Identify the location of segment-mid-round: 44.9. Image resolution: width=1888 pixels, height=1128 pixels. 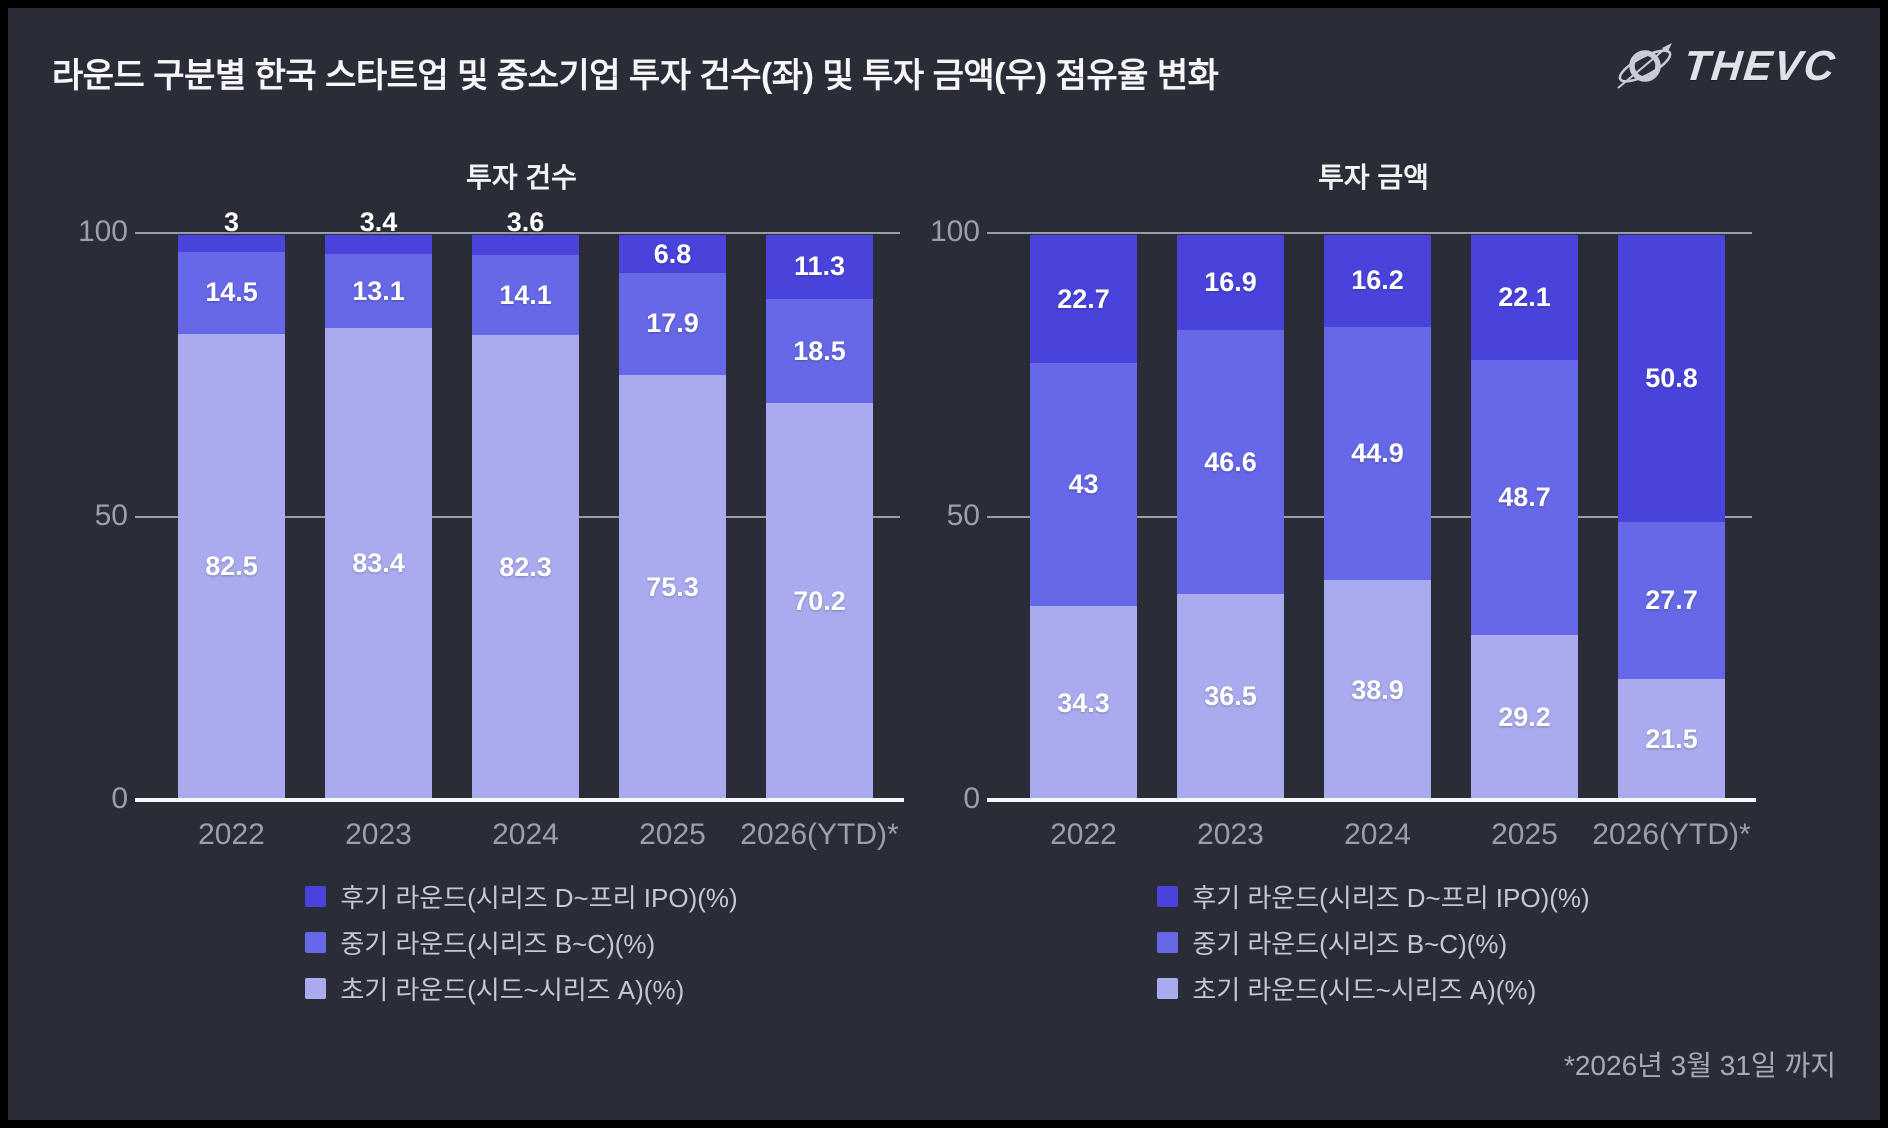
(1377, 453).